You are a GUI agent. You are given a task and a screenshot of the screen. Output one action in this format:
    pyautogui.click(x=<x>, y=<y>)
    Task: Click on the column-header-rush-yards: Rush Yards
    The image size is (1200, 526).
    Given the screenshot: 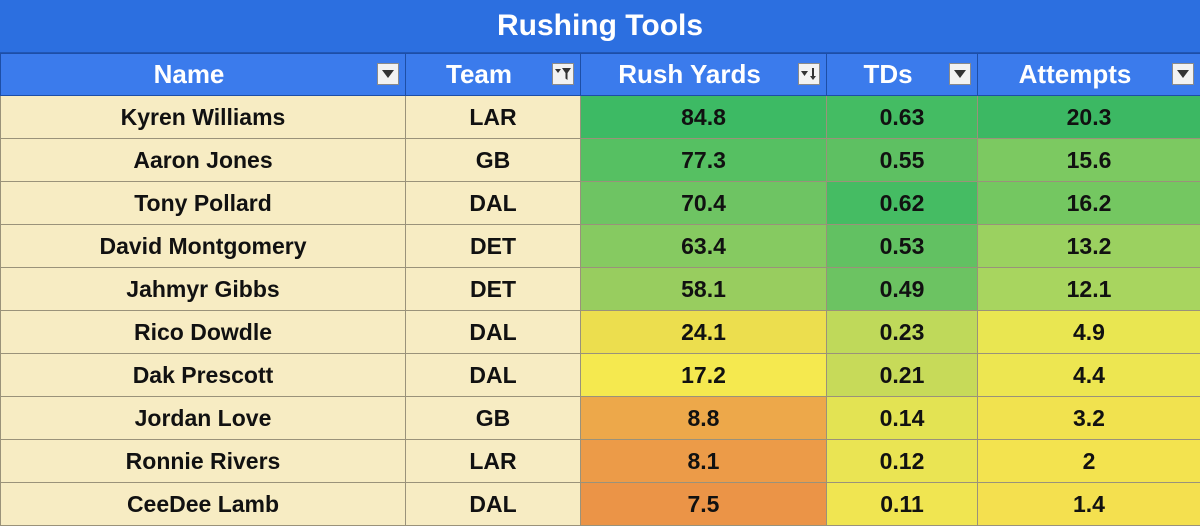 What is the action you would take?
    pyautogui.click(x=704, y=75)
    